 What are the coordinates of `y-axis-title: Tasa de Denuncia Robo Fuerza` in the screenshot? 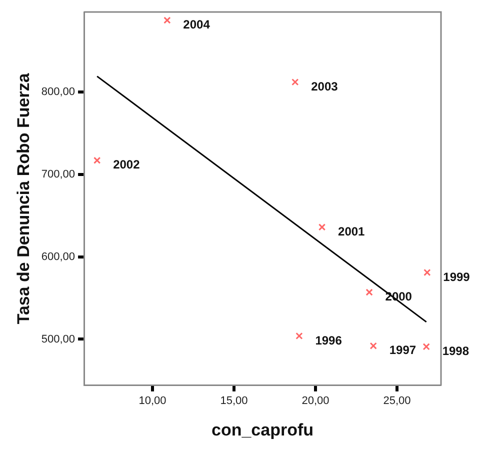 It's located at (23, 198).